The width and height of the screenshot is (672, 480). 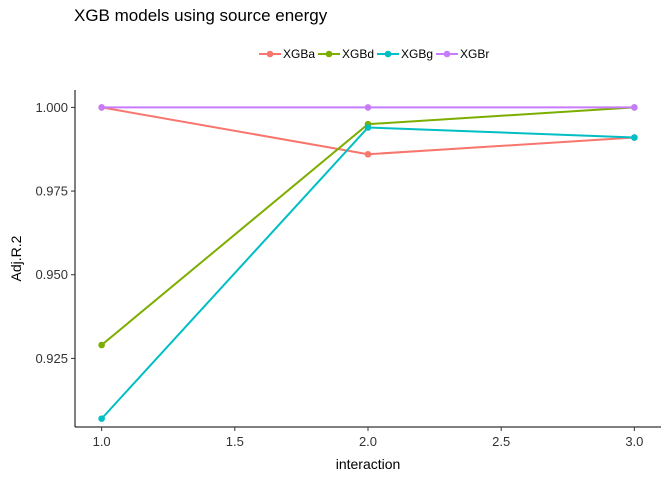 I want to click on legend-item-XGBd: XGBd, so click(x=345, y=54).